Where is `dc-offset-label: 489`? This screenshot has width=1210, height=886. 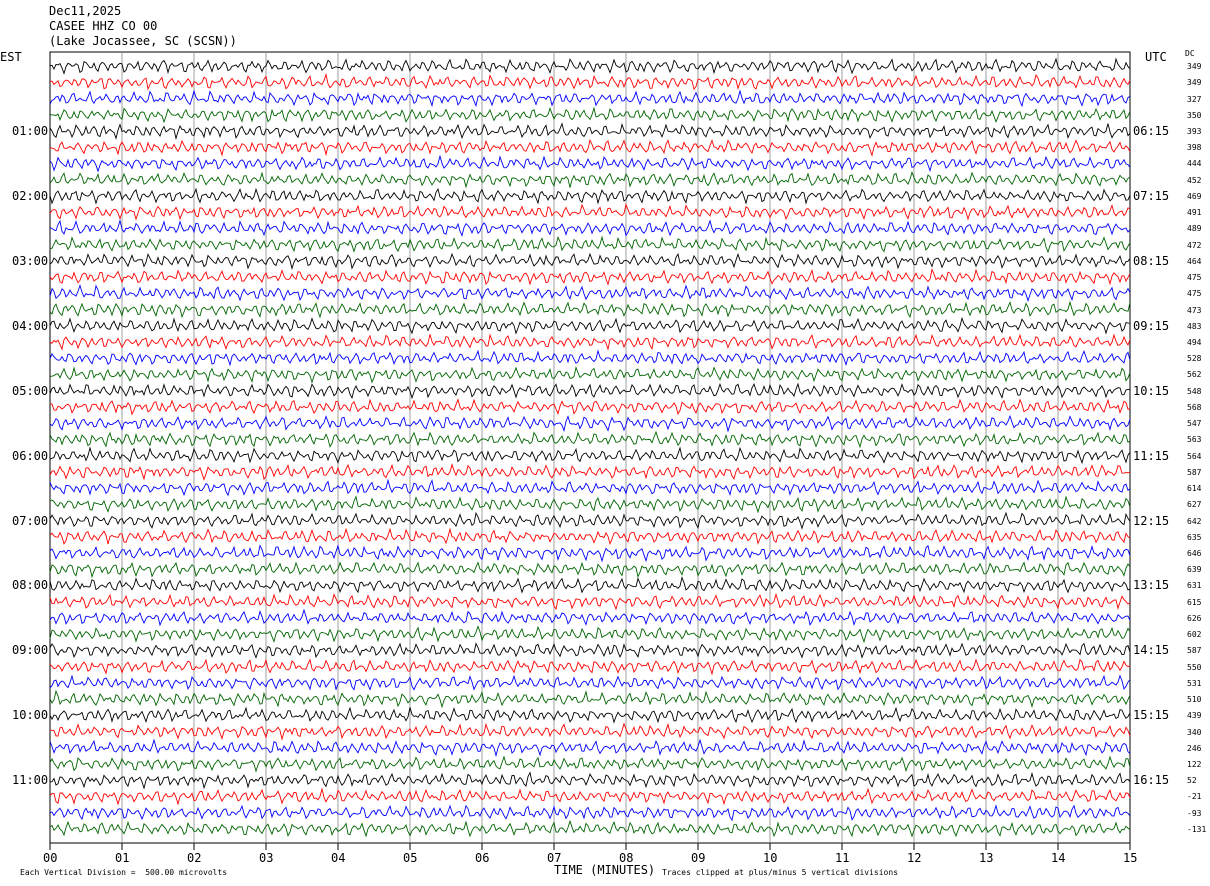 dc-offset-label: 489 is located at coordinates (1194, 229).